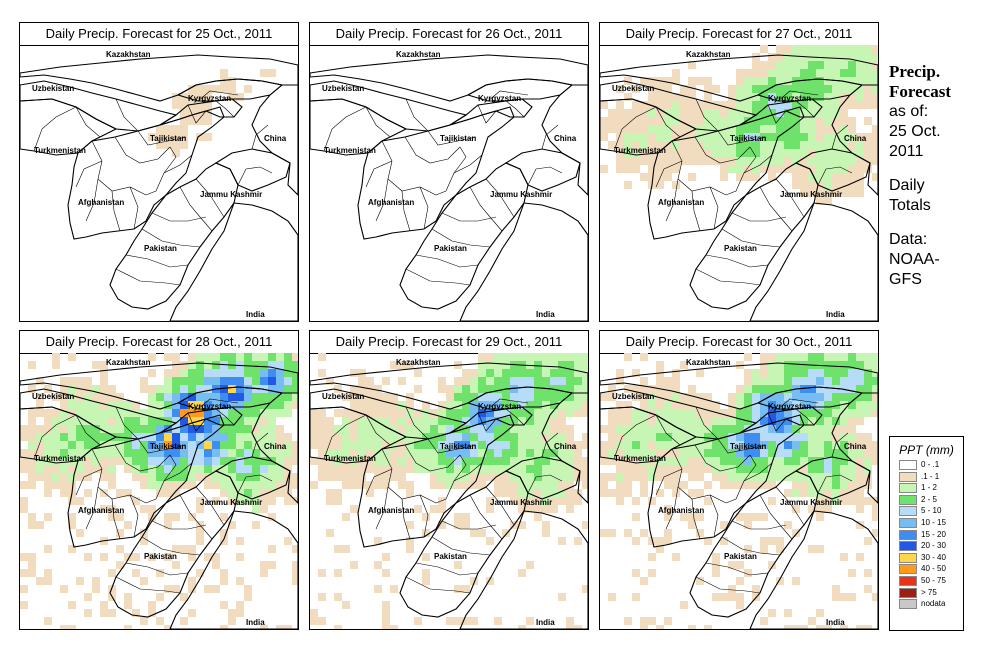  I want to click on map-label-india: India, so click(545, 622).